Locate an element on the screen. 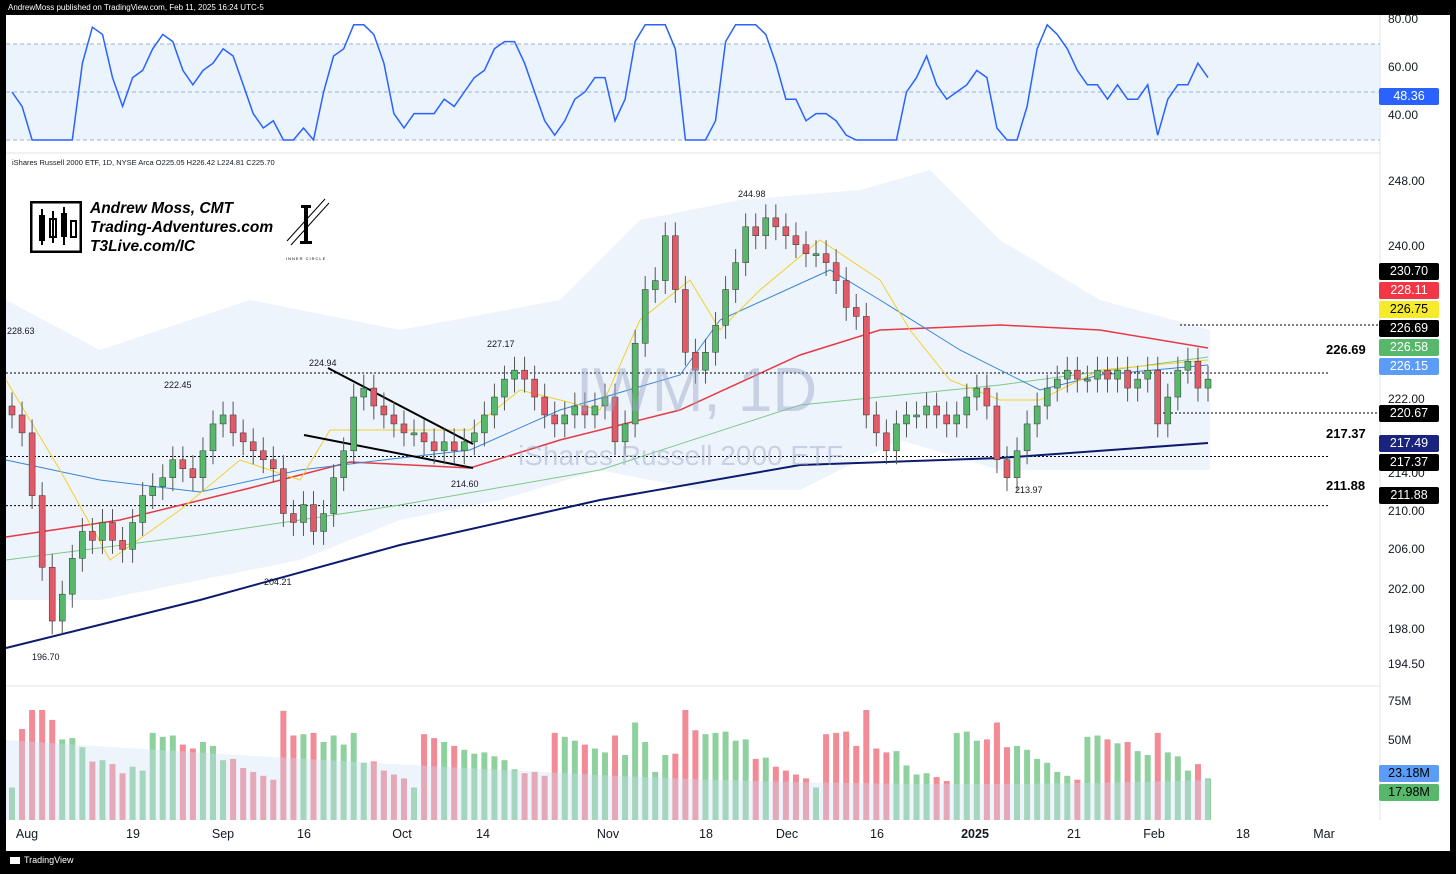  logo-line-site: Trading-Adventures.com is located at coordinates (182, 227).